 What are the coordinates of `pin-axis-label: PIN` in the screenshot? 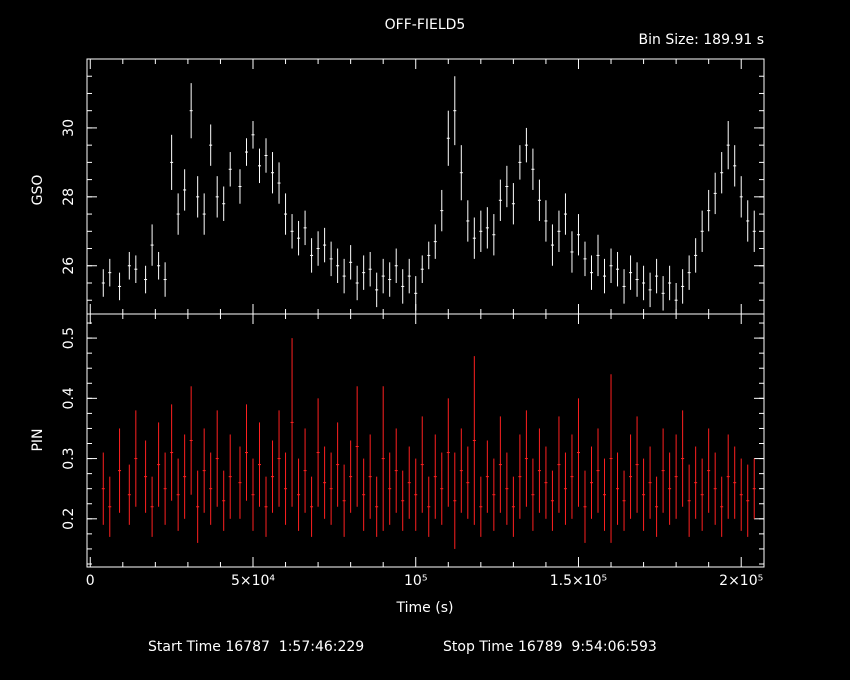 It's located at (38, 439).